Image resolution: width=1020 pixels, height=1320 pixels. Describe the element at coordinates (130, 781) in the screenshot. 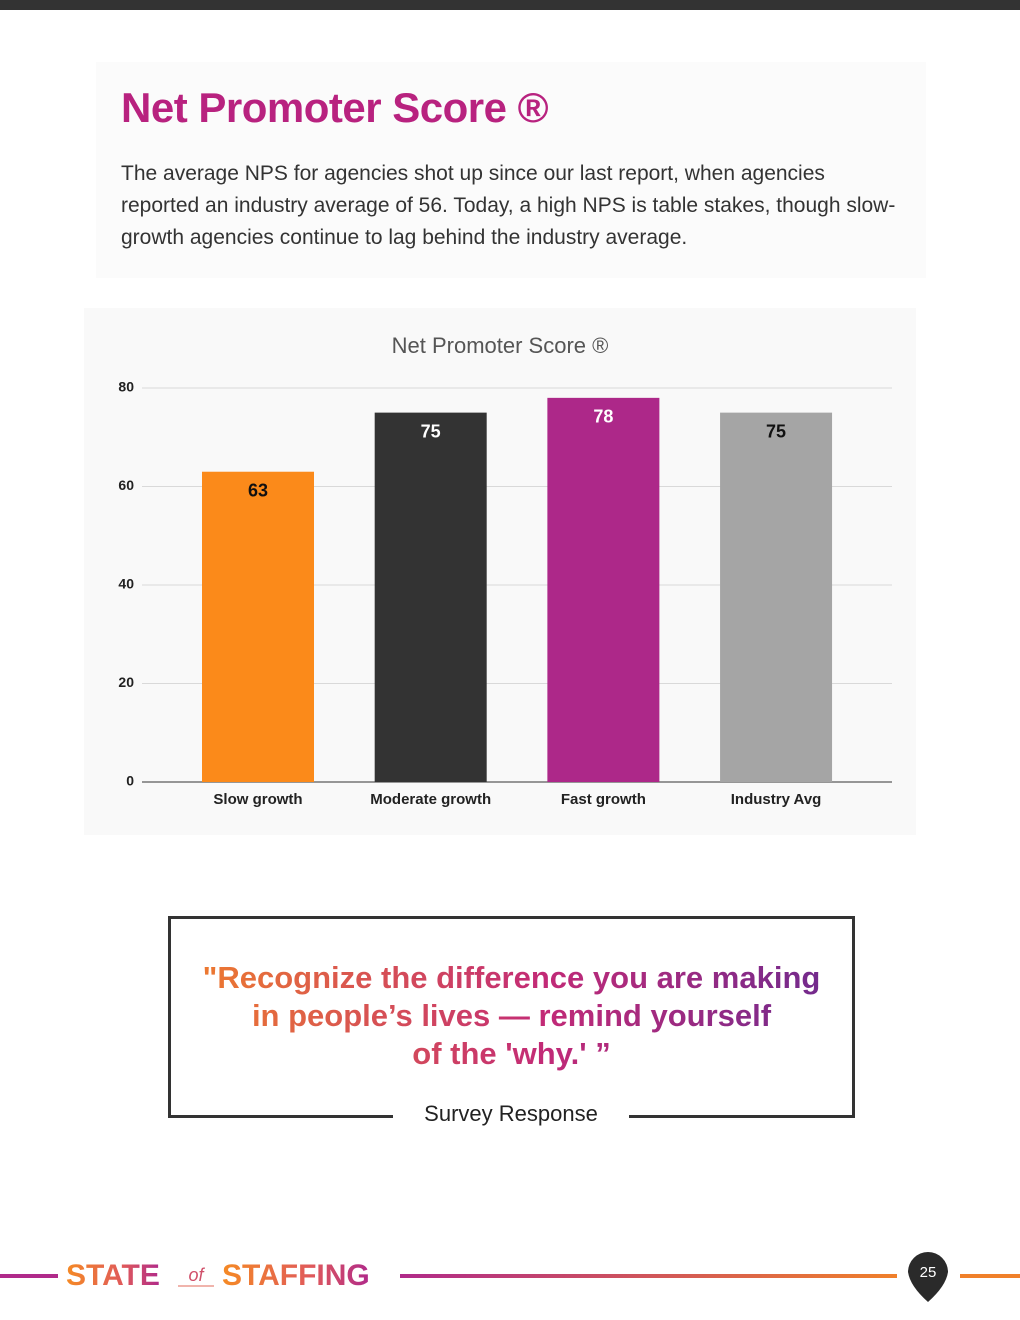

I see `y-tick-label: 0` at that location.